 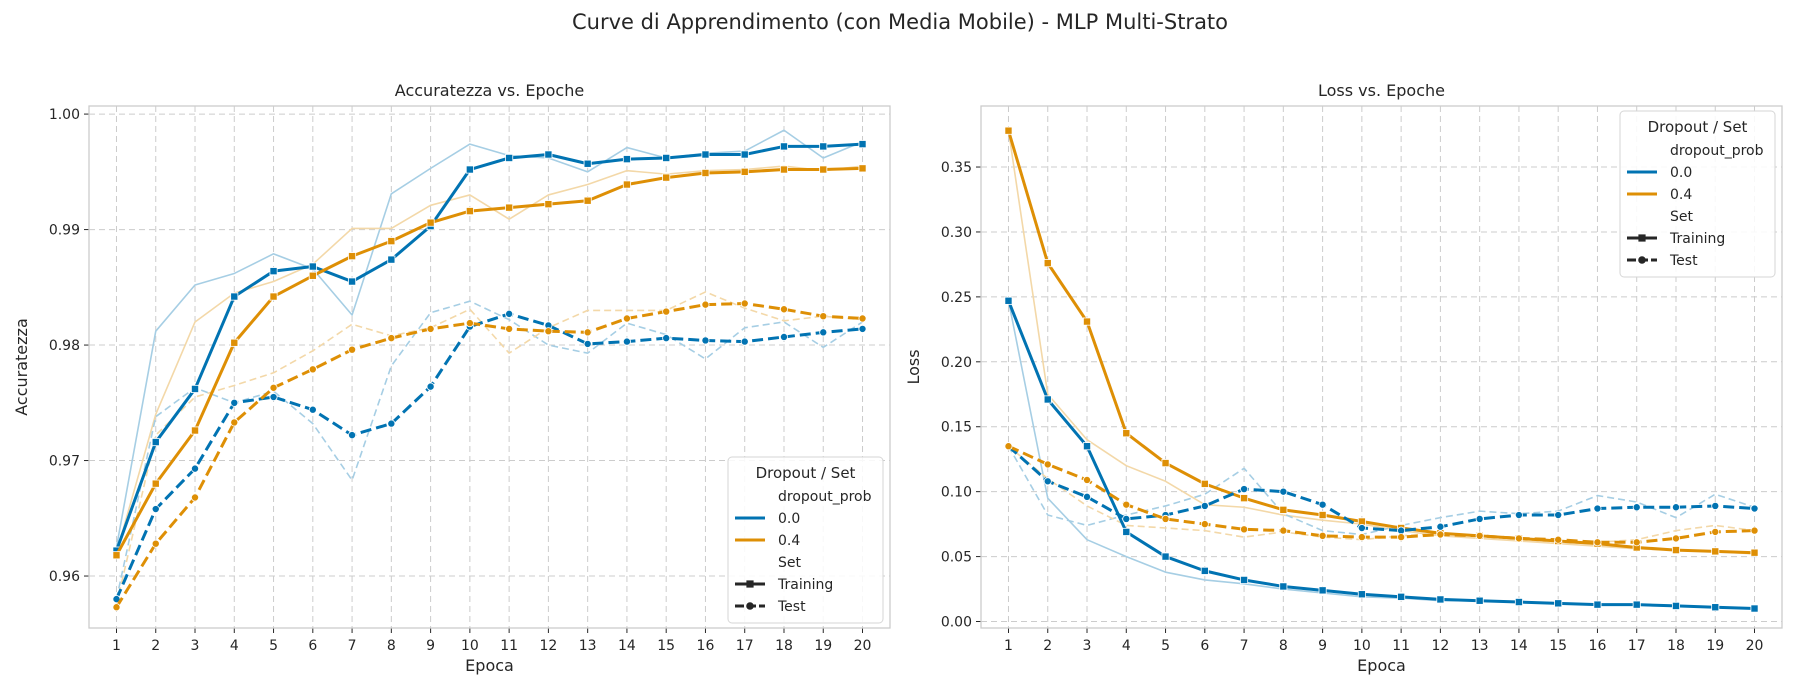 I want to click on y-tick-label: 0.35, so click(x=956, y=168).